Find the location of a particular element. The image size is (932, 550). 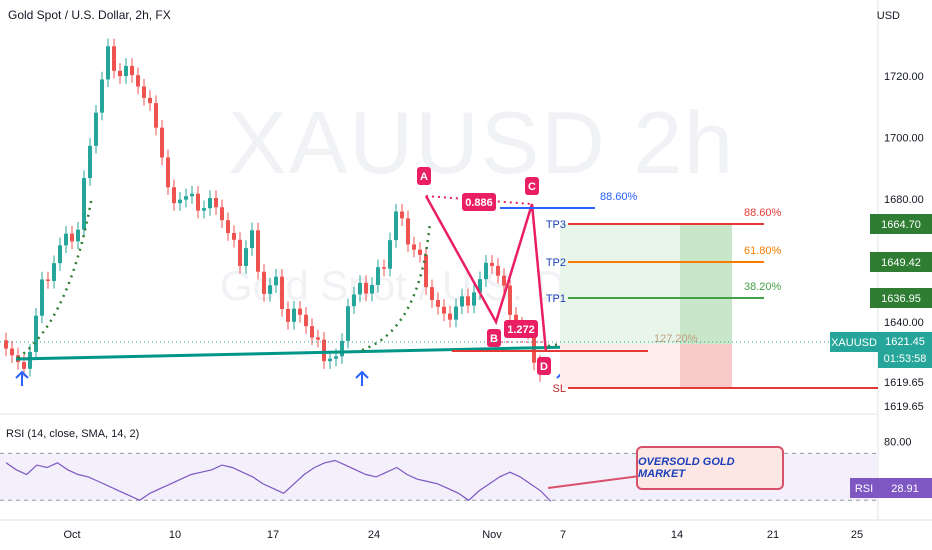

ratio-badge-text: 0.886 is located at coordinates (479, 203).